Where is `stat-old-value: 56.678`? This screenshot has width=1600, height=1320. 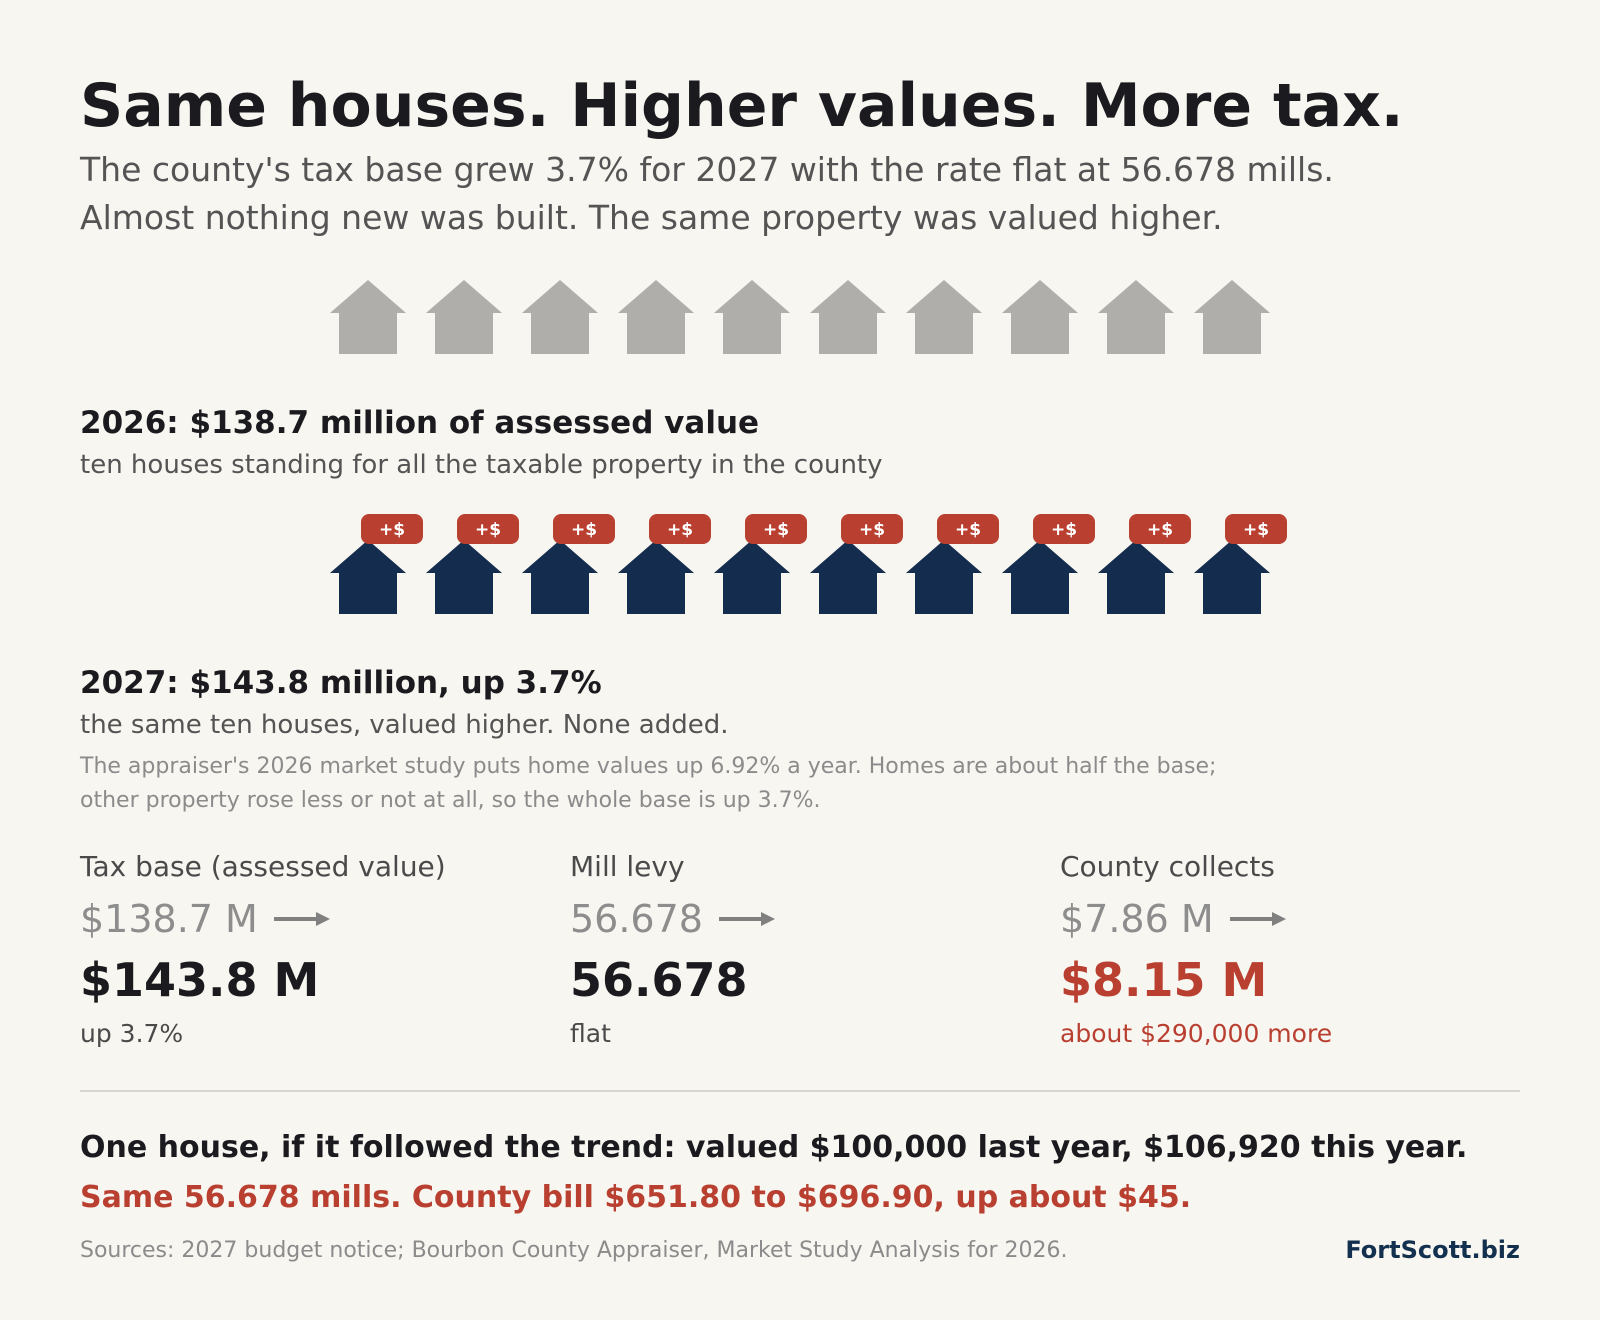 stat-old-value: 56.678 is located at coordinates (636, 919).